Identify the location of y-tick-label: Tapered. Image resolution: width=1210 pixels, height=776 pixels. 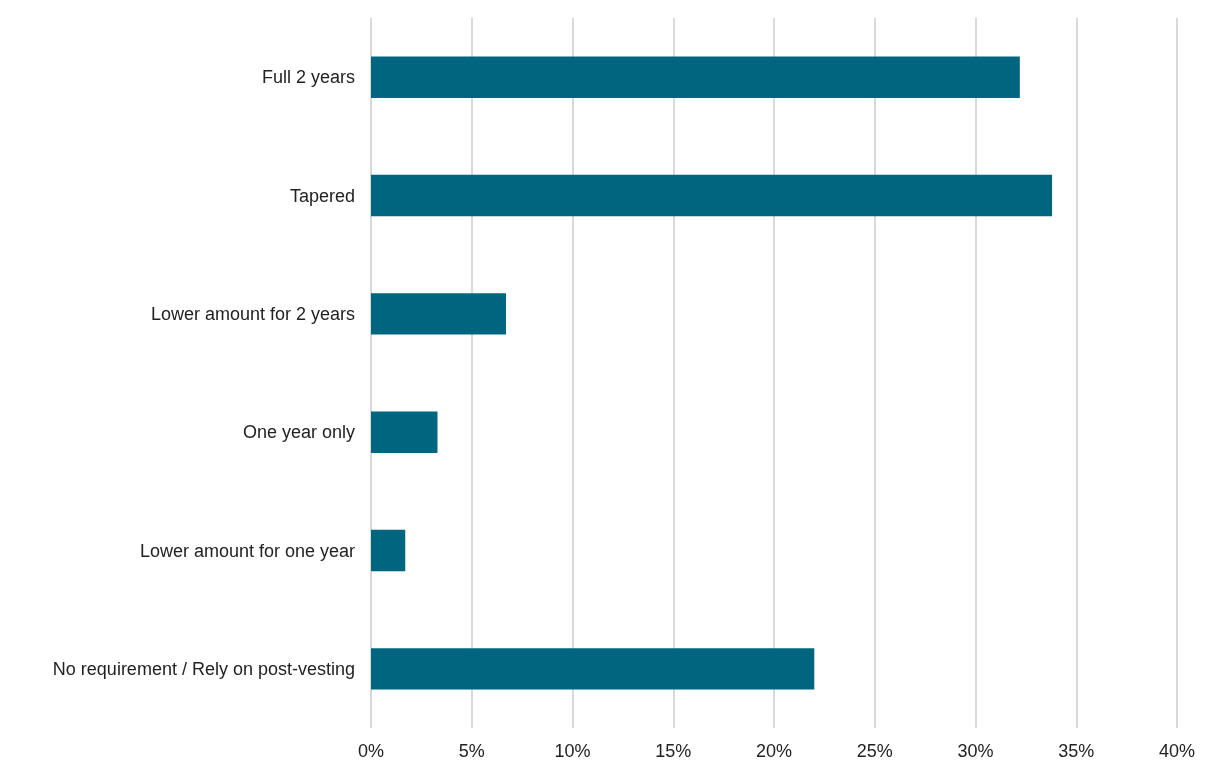
(322, 195).